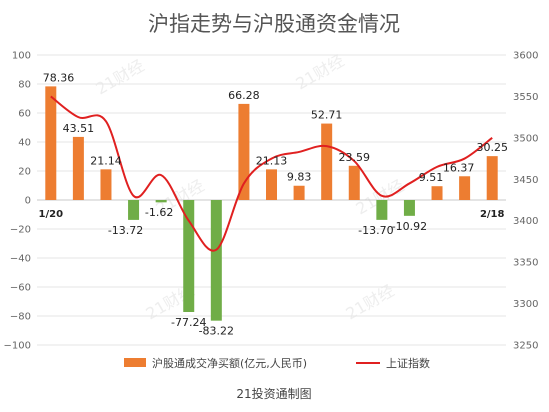  Describe the element at coordinates (28, 201) in the screenshot. I see `left-tick-label: 0` at that location.